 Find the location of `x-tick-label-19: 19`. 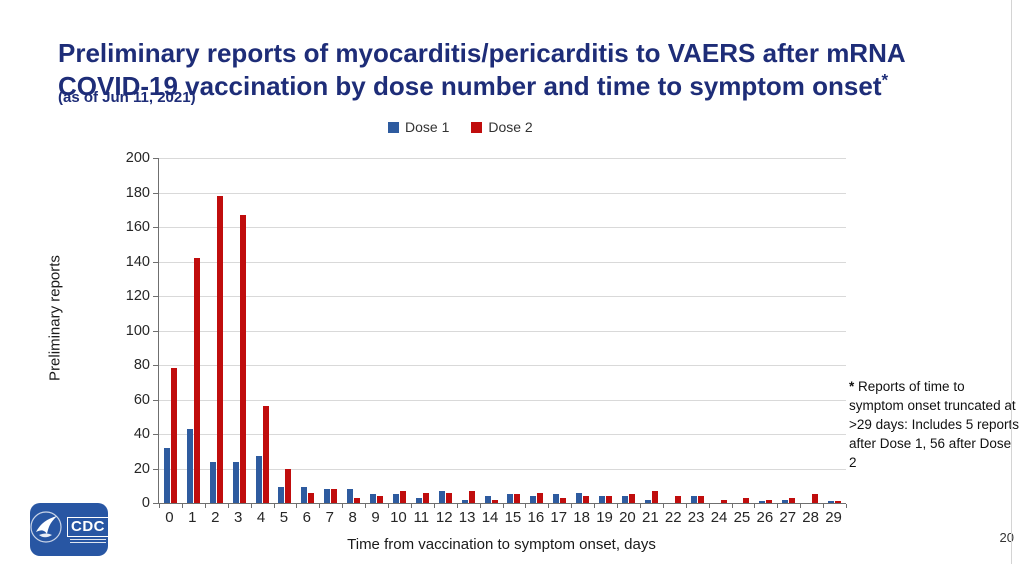

x-tick-label-19: 19 is located at coordinates (604, 517).